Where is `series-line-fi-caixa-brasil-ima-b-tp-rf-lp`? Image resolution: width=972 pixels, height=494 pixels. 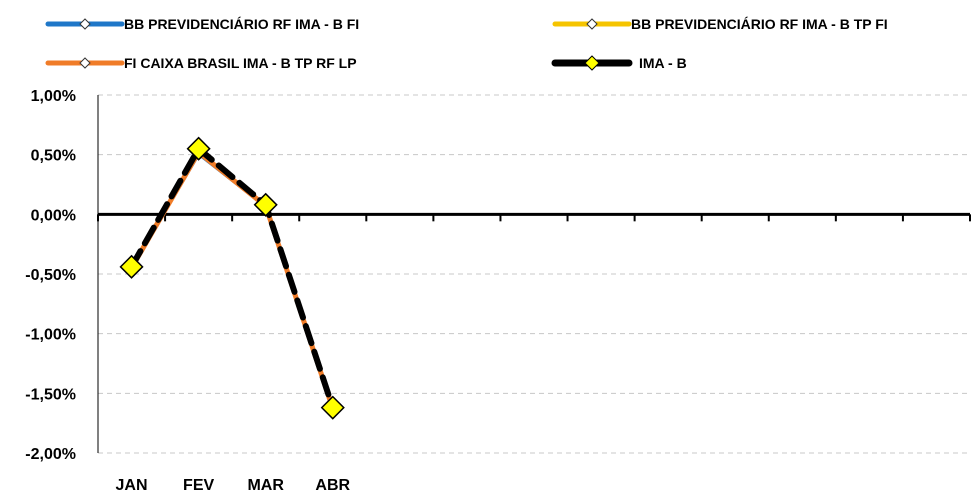 series-line-fi-caixa-brasil-ima-b-tp-rf-lp is located at coordinates (232, 280).